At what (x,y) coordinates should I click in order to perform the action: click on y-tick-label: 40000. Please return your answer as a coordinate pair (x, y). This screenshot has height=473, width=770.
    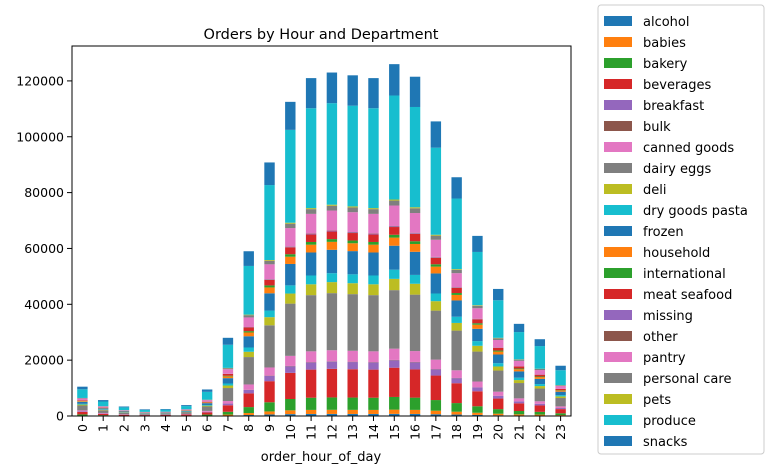
    Looking at the image, I should click on (44, 304).